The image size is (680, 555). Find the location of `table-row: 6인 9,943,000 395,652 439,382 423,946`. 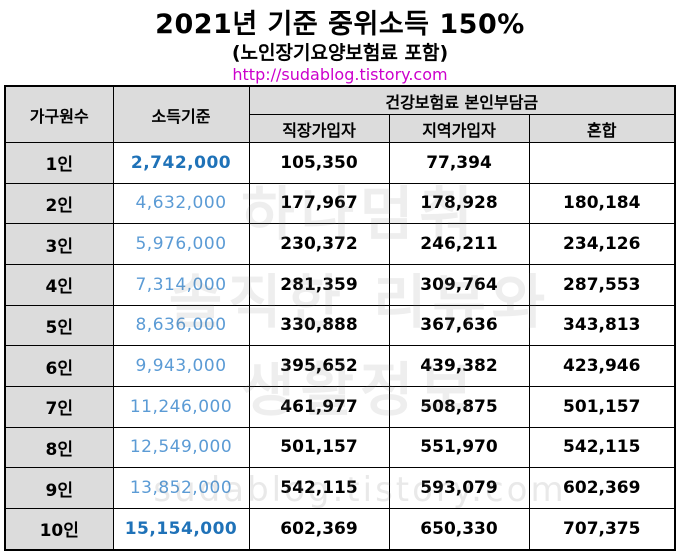

table-row: 6인 9,943,000 395,652 439,382 423,946 is located at coordinates (340, 366).